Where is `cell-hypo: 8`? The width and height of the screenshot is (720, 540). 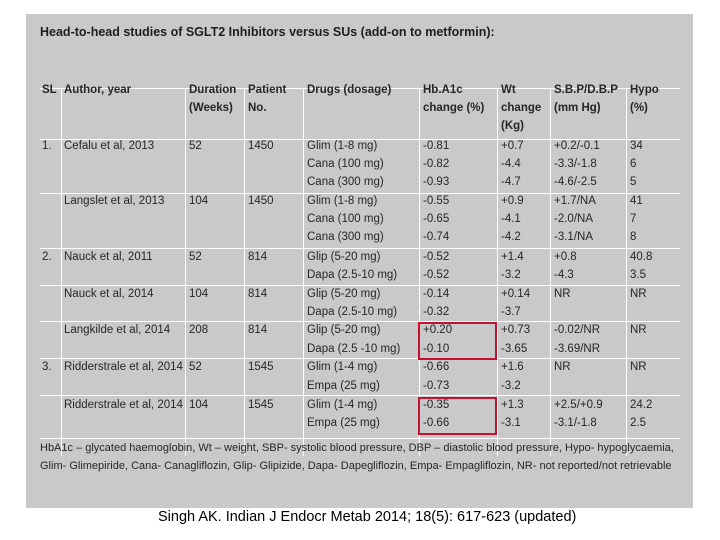
cell-hypo: 8 is located at coordinates (633, 237).